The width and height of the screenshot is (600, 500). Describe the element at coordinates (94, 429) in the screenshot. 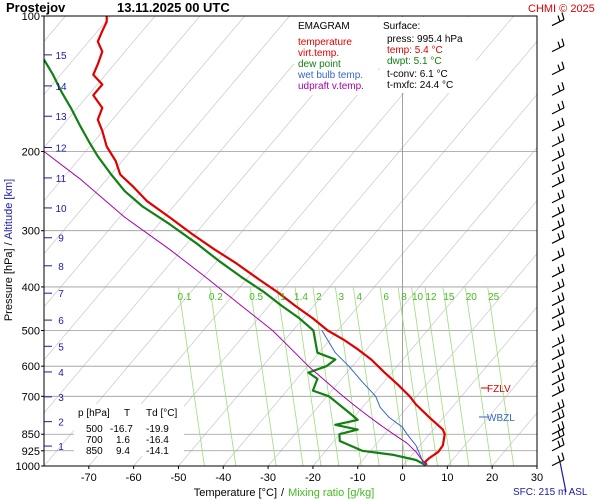

I see `table-cell: 500` at that location.